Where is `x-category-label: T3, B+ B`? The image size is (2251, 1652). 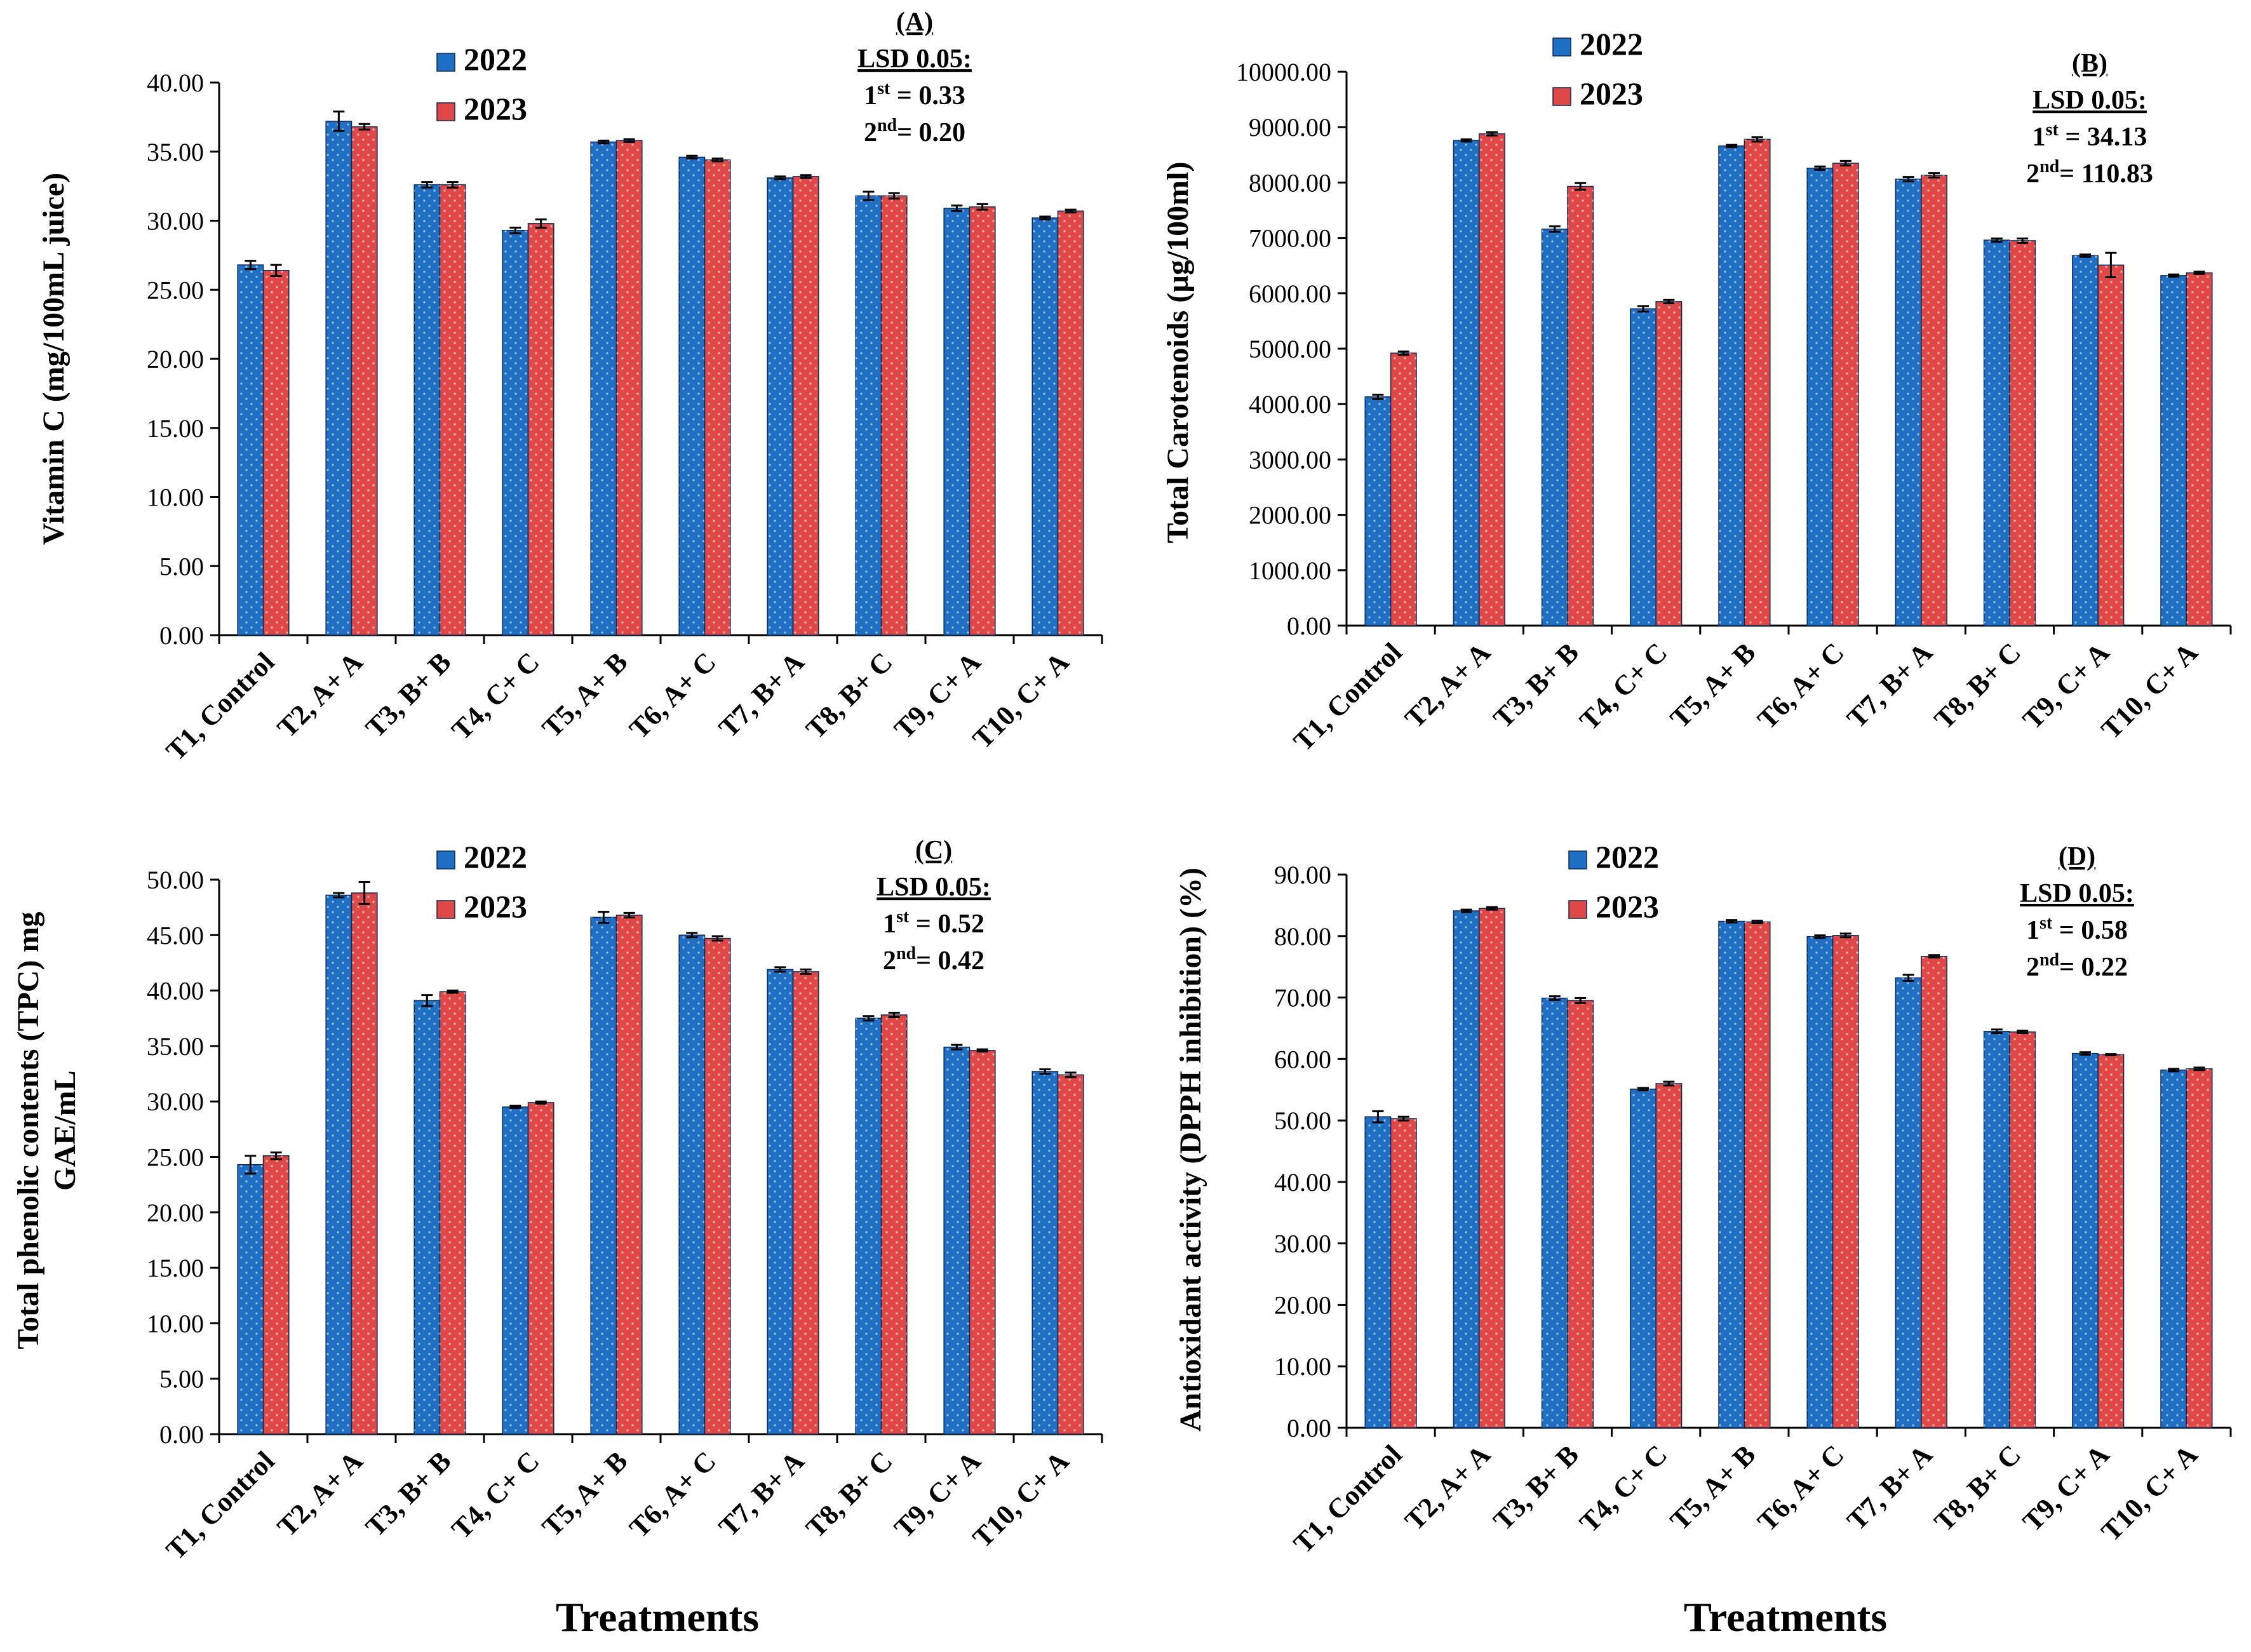
x-category-label: T3, B+ B is located at coordinates (408, 695).